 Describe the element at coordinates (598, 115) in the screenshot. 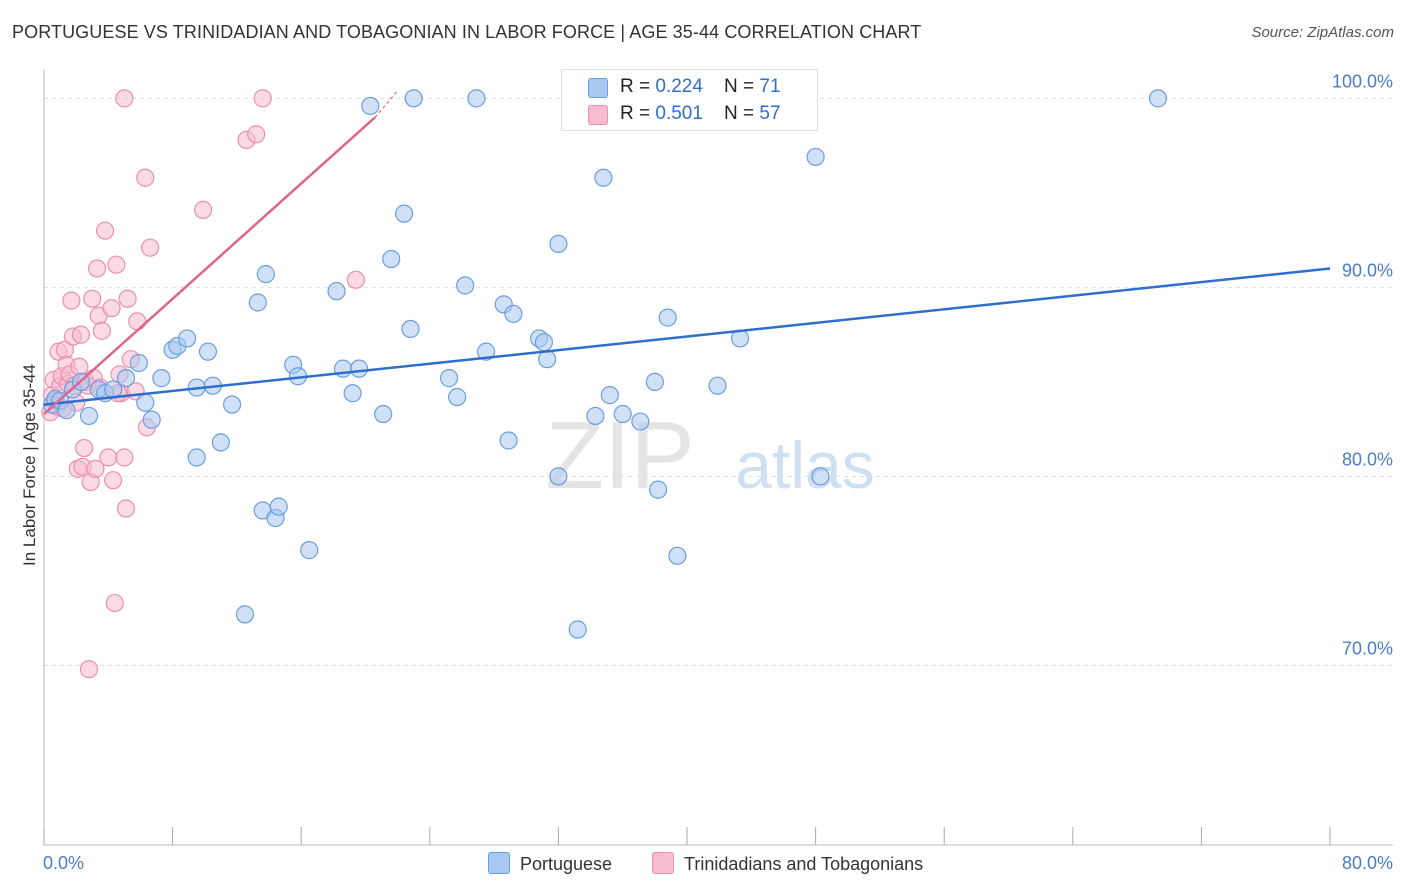

I see `legend-swatch-pink` at that location.